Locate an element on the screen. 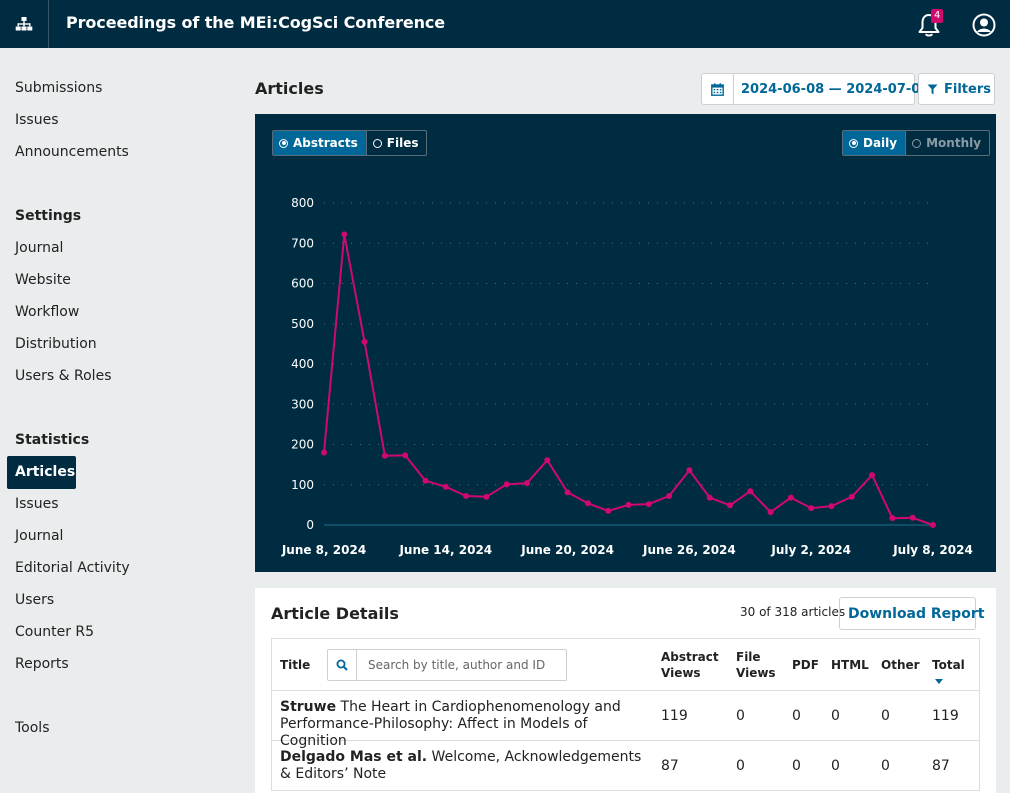  y-tick-label: 200 is located at coordinates (302, 445).